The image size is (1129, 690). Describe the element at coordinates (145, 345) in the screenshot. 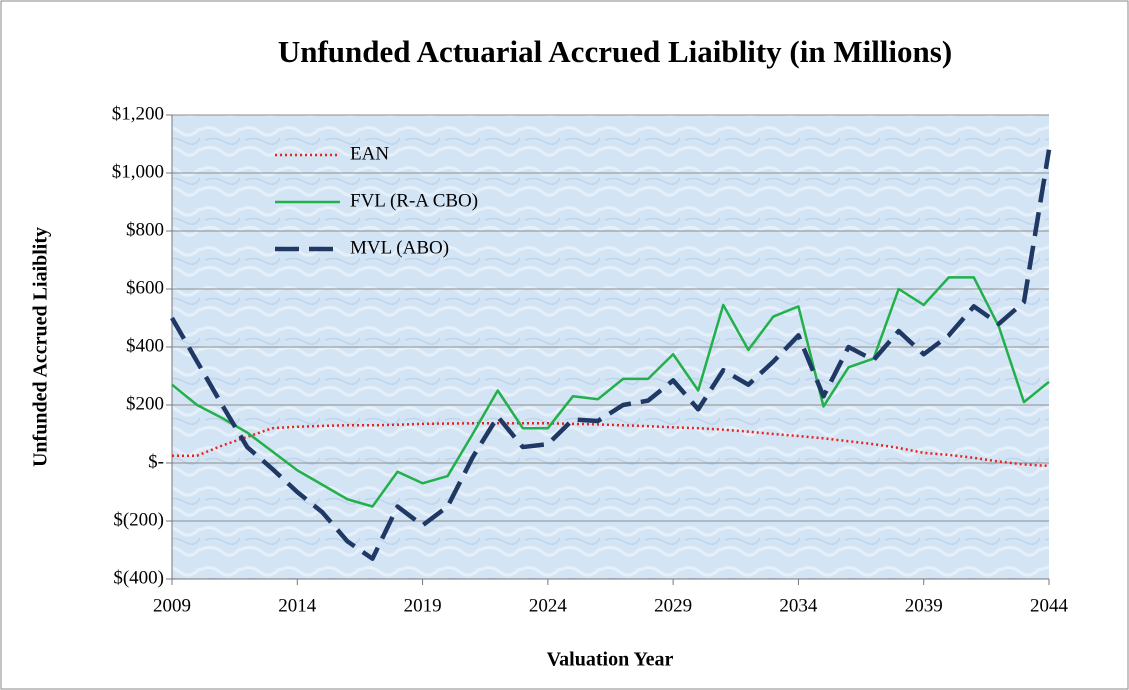

I see `y-tick-label: $400` at that location.